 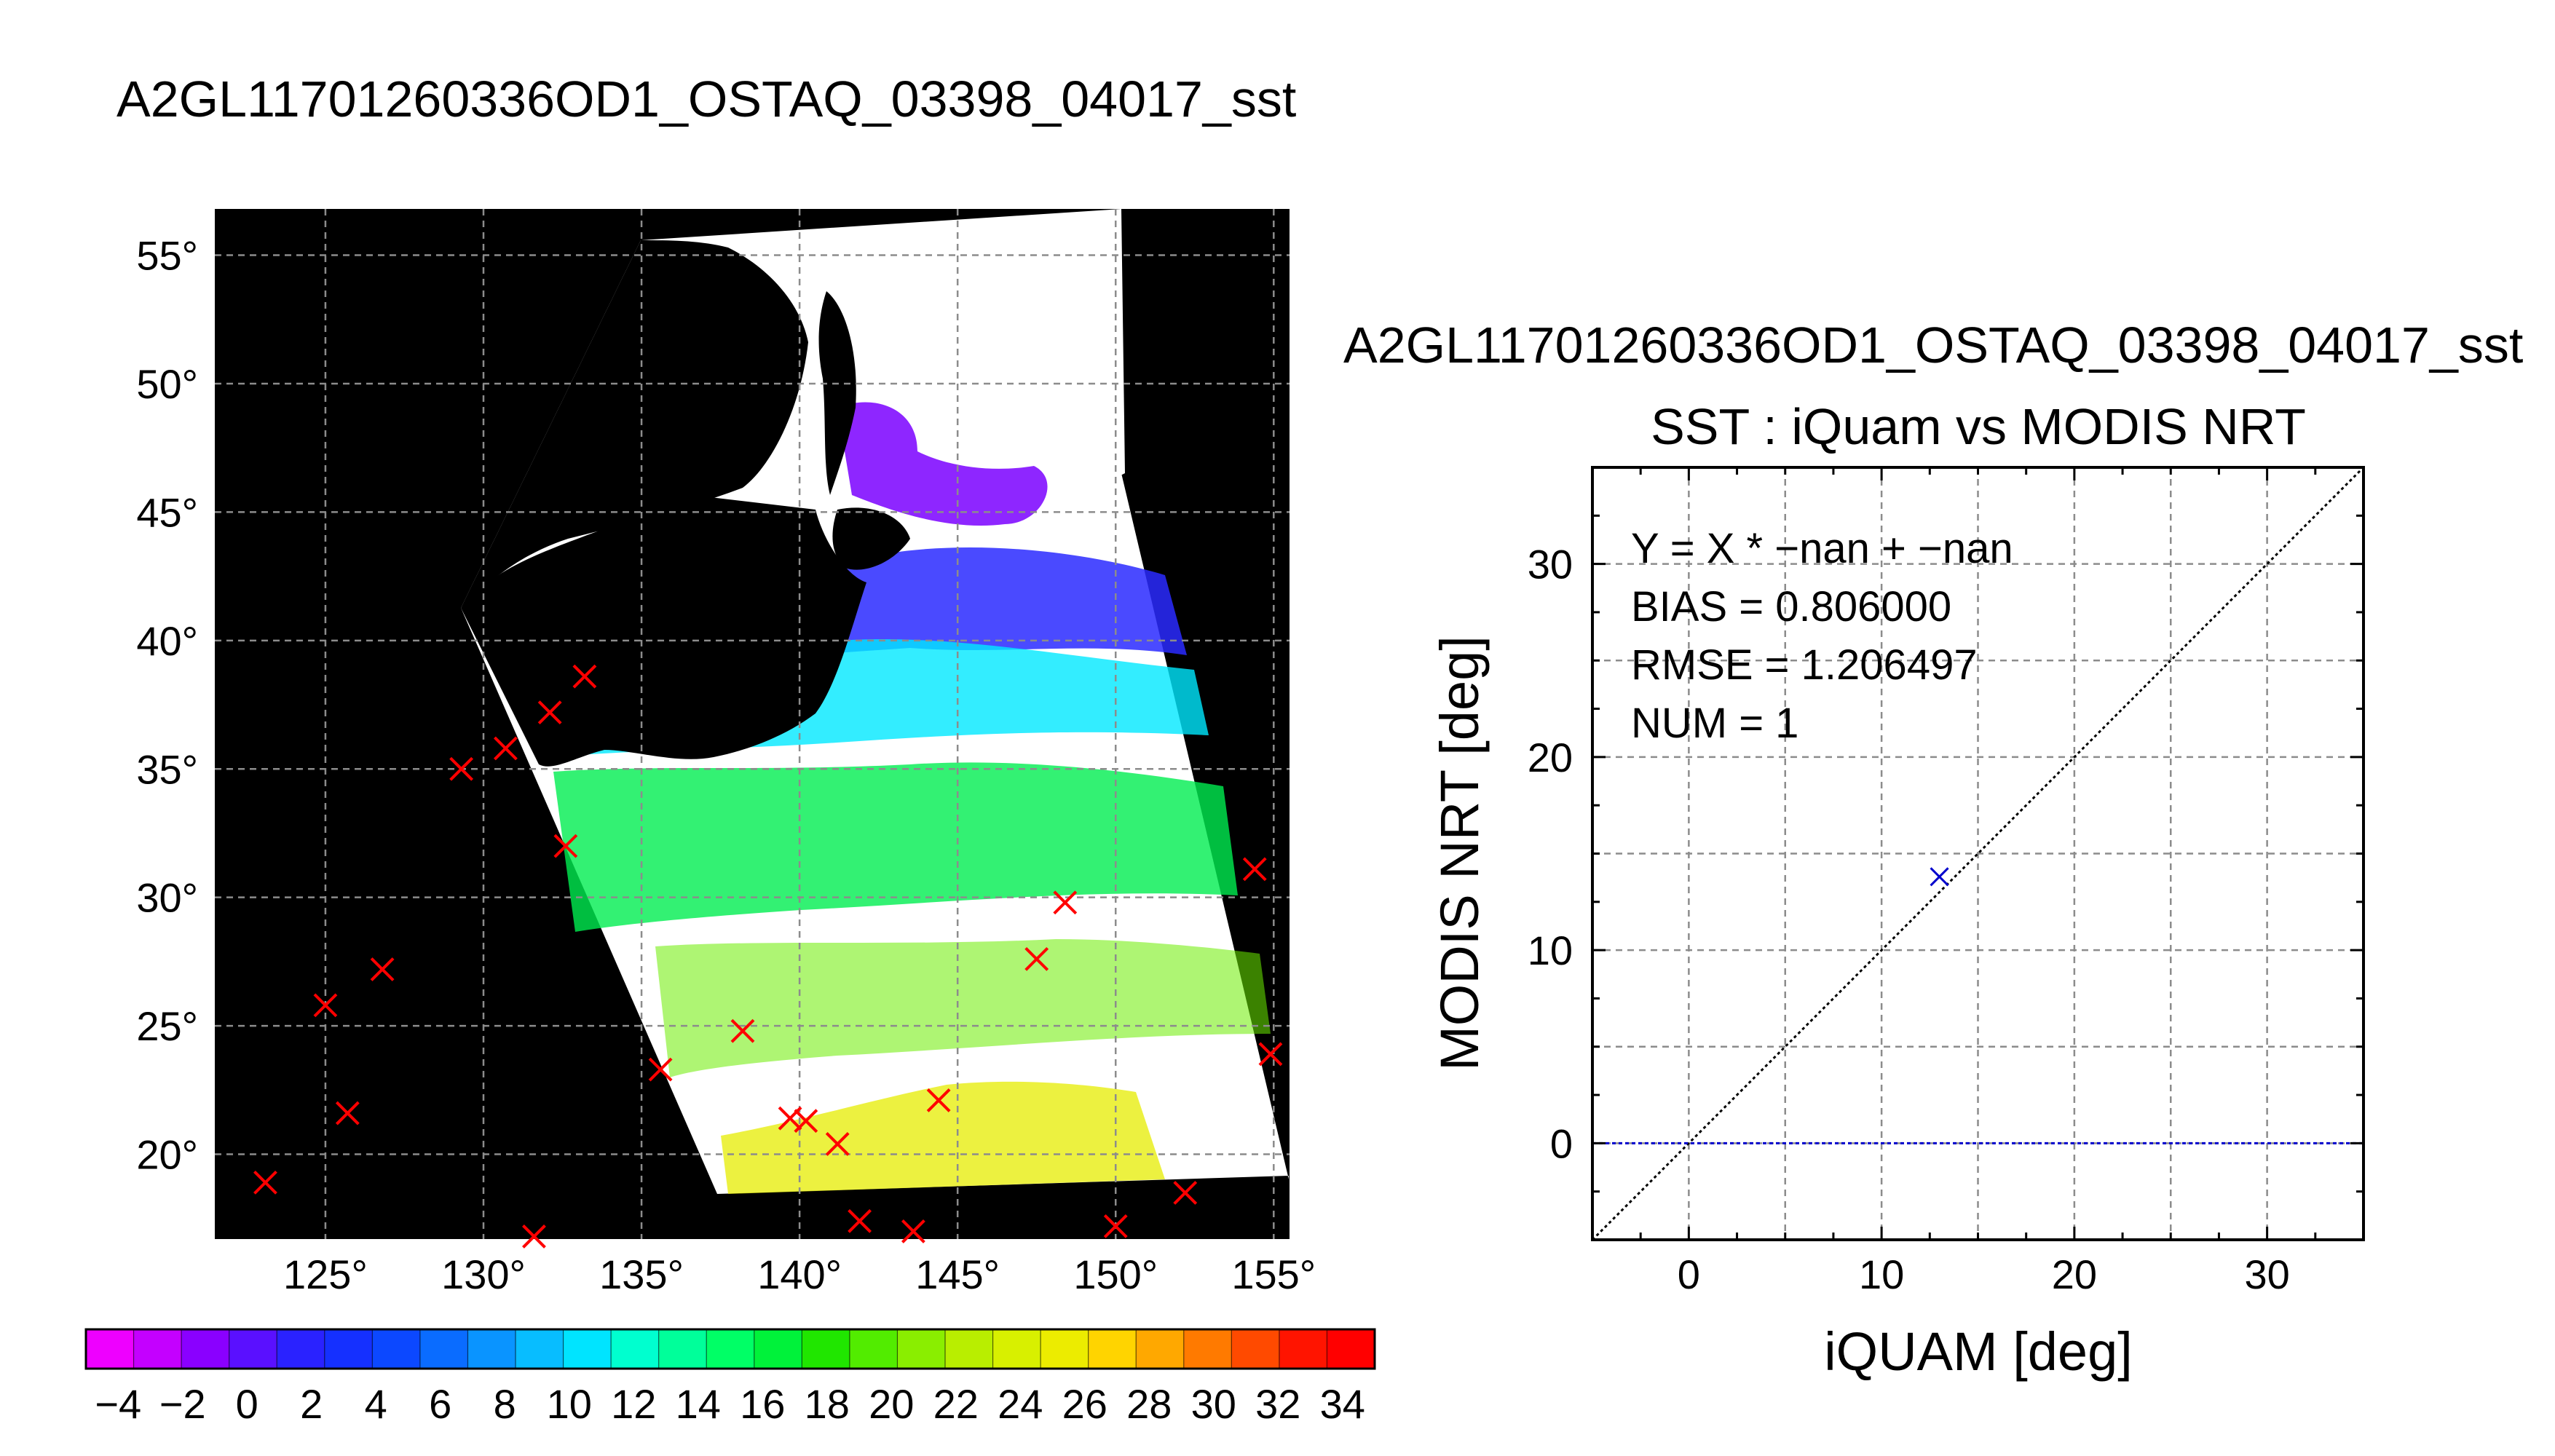 I want to click on colorbar-tick-label: −2, so click(x=182, y=1404).